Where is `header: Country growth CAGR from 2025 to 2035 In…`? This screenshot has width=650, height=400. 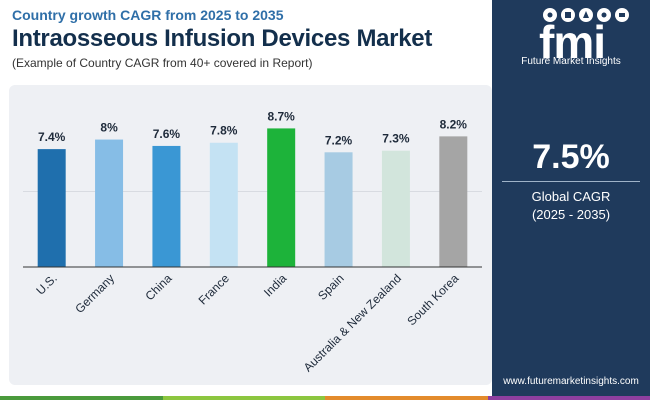 header: Country growth CAGR from 2025 to 2035 In… is located at coordinates (247, 38).